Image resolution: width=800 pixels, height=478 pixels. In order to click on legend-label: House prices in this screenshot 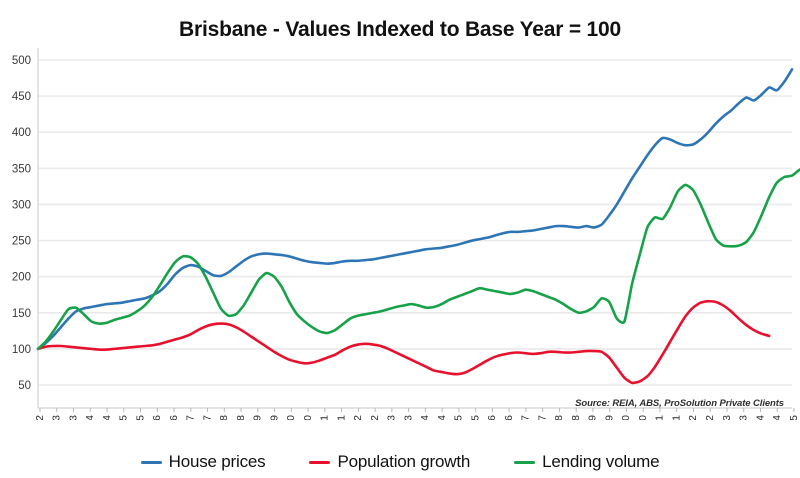, I will do `click(217, 461)`.